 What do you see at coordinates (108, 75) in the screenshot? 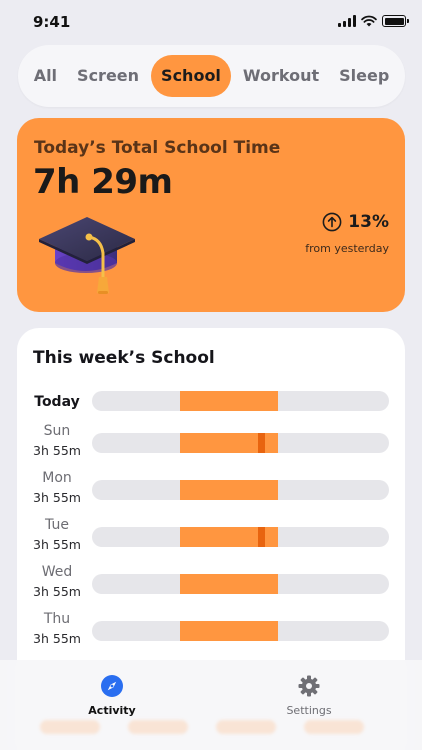
I see `tab-screen: Screen` at bounding box center [108, 75].